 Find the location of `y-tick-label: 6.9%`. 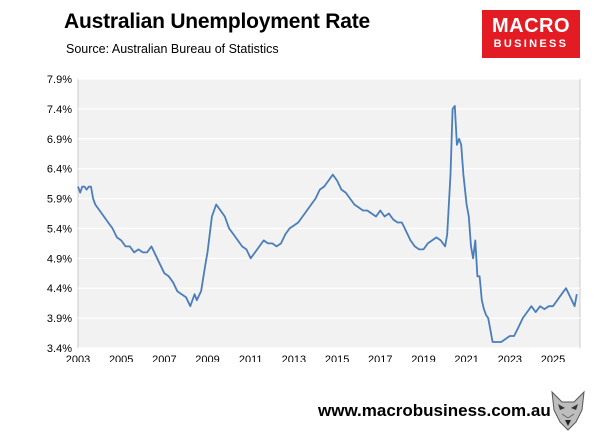

y-tick-label: 6.9% is located at coordinates (59, 140).